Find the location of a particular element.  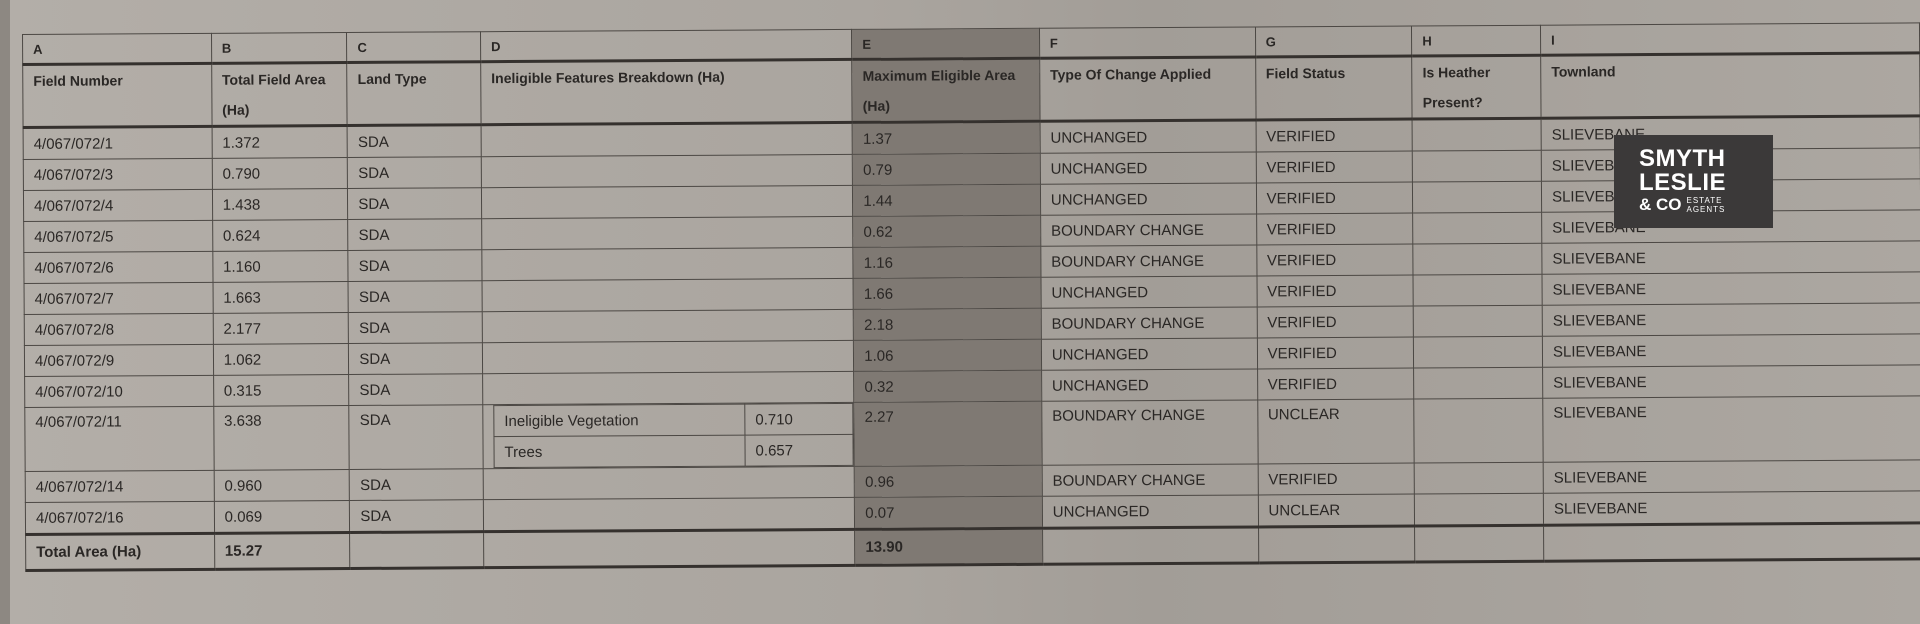

cell-field: 4/067/072/5 is located at coordinates (118, 236).